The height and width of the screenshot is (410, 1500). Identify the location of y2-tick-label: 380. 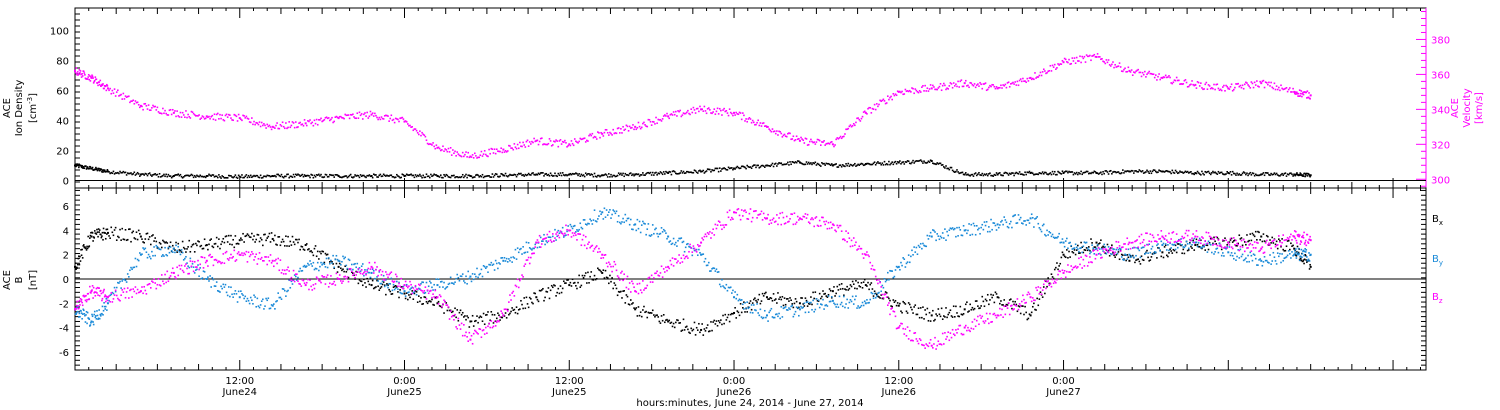
(1440, 40).